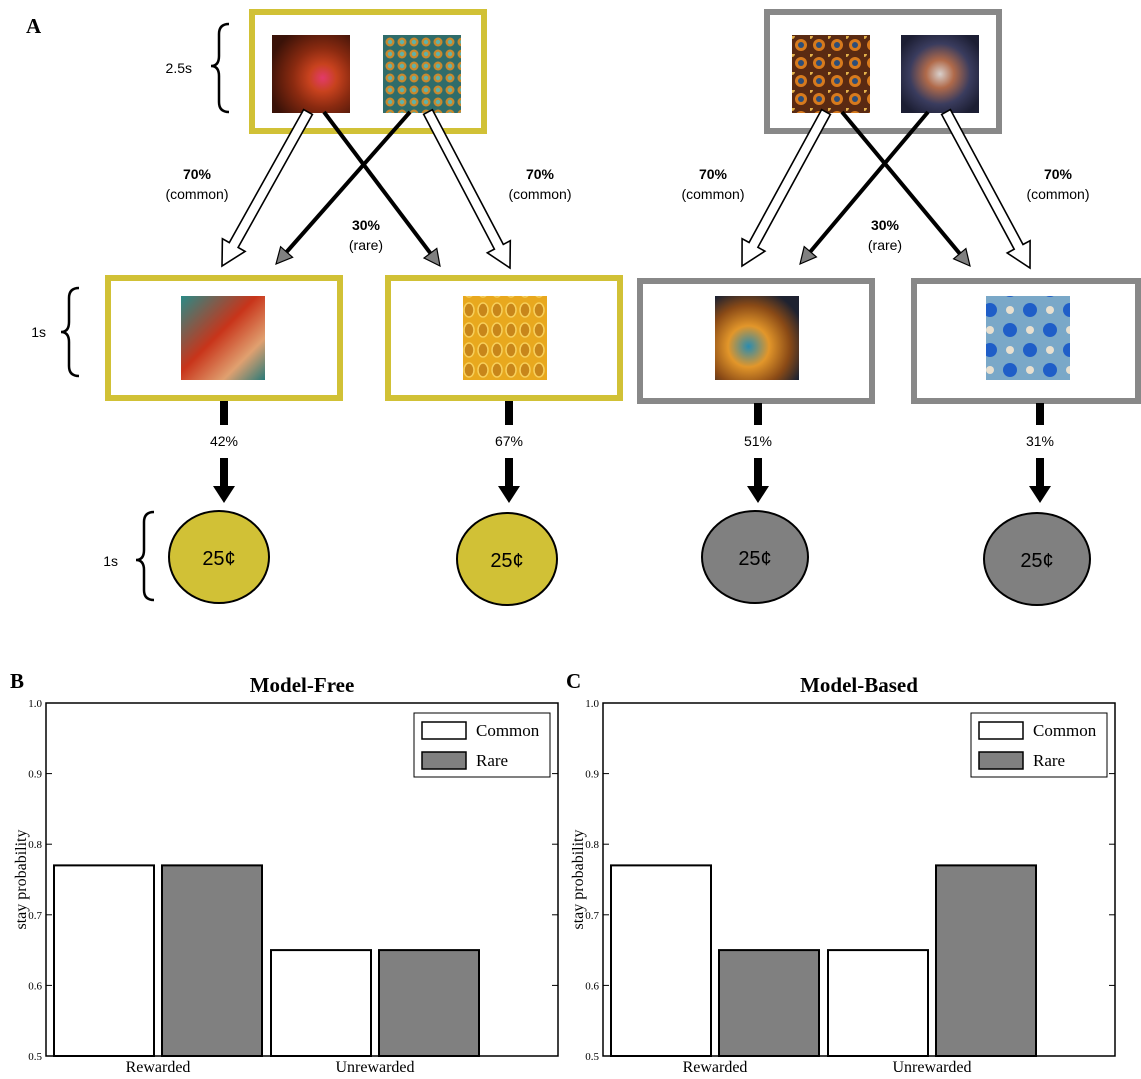 This screenshot has height=1079, width=1141. What do you see at coordinates (55, 332) in the screenshot?
I see `timing-bracket-second: 1s` at bounding box center [55, 332].